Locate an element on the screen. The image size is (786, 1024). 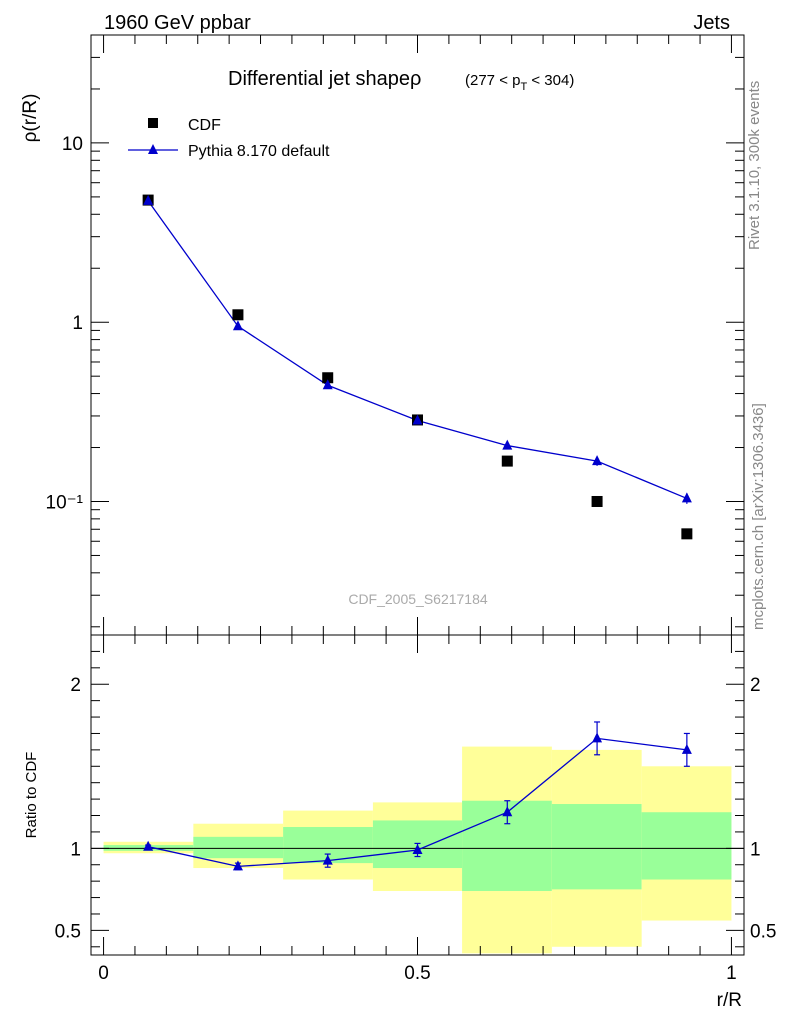
legend: CDF Pythia 8.170 default is located at coordinates (229, 138).